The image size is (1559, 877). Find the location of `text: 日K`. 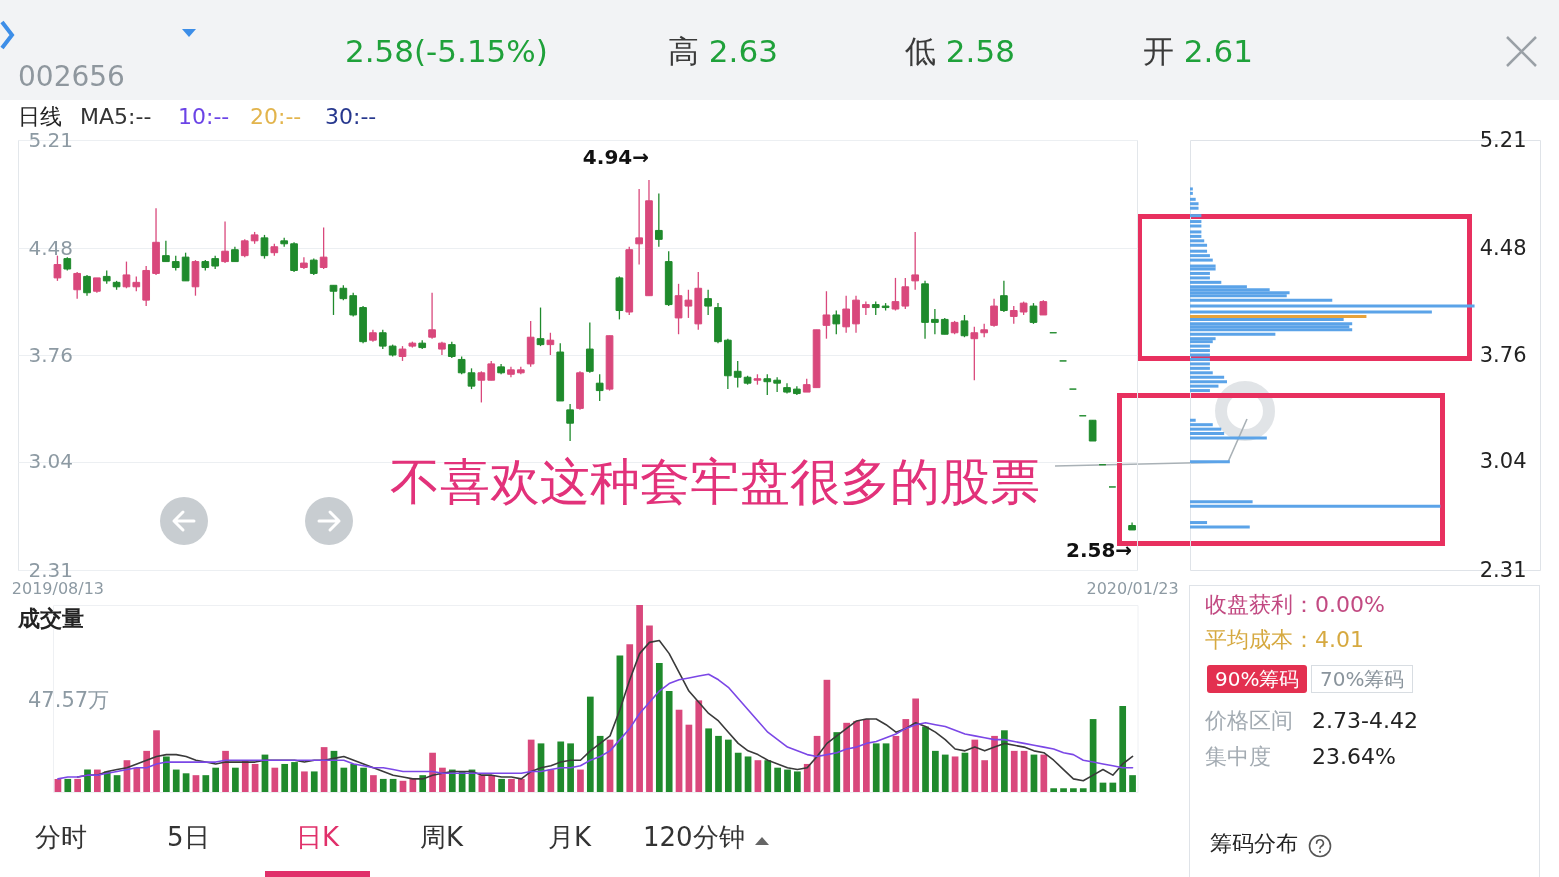

text: 日K is located at coordinates (318, 838).